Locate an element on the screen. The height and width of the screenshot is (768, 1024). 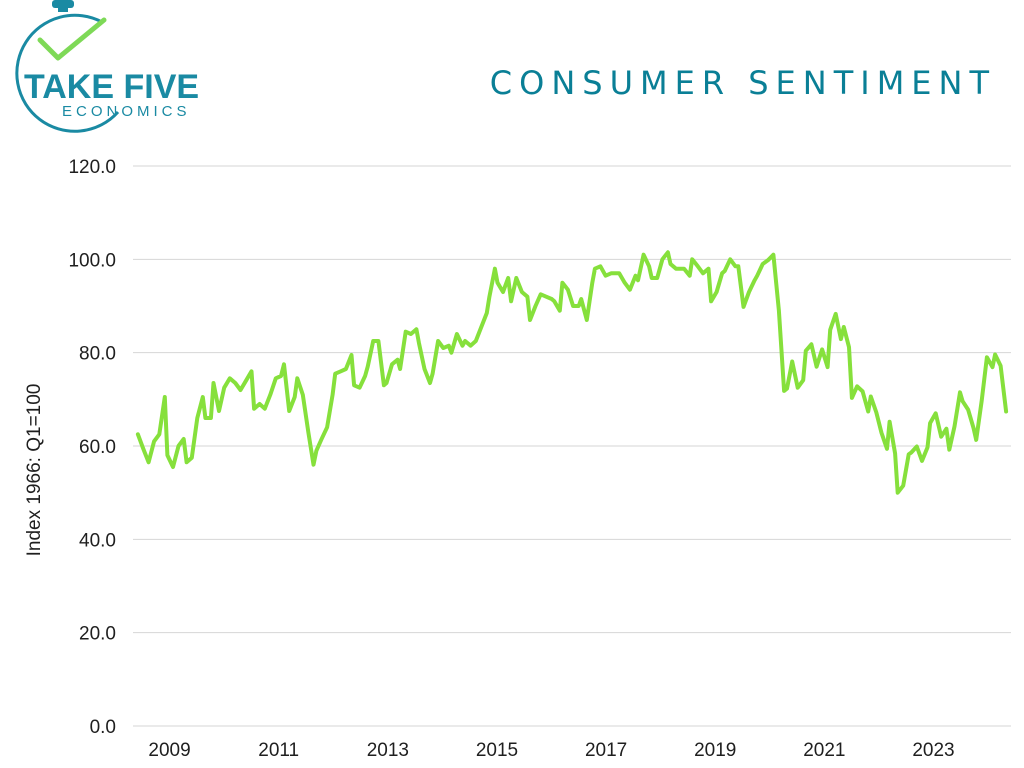
y-axis-ticks: 0.0 20.0 40.0 60.0 80.0 100.0 120.0 is located at coordinates (92, 447).